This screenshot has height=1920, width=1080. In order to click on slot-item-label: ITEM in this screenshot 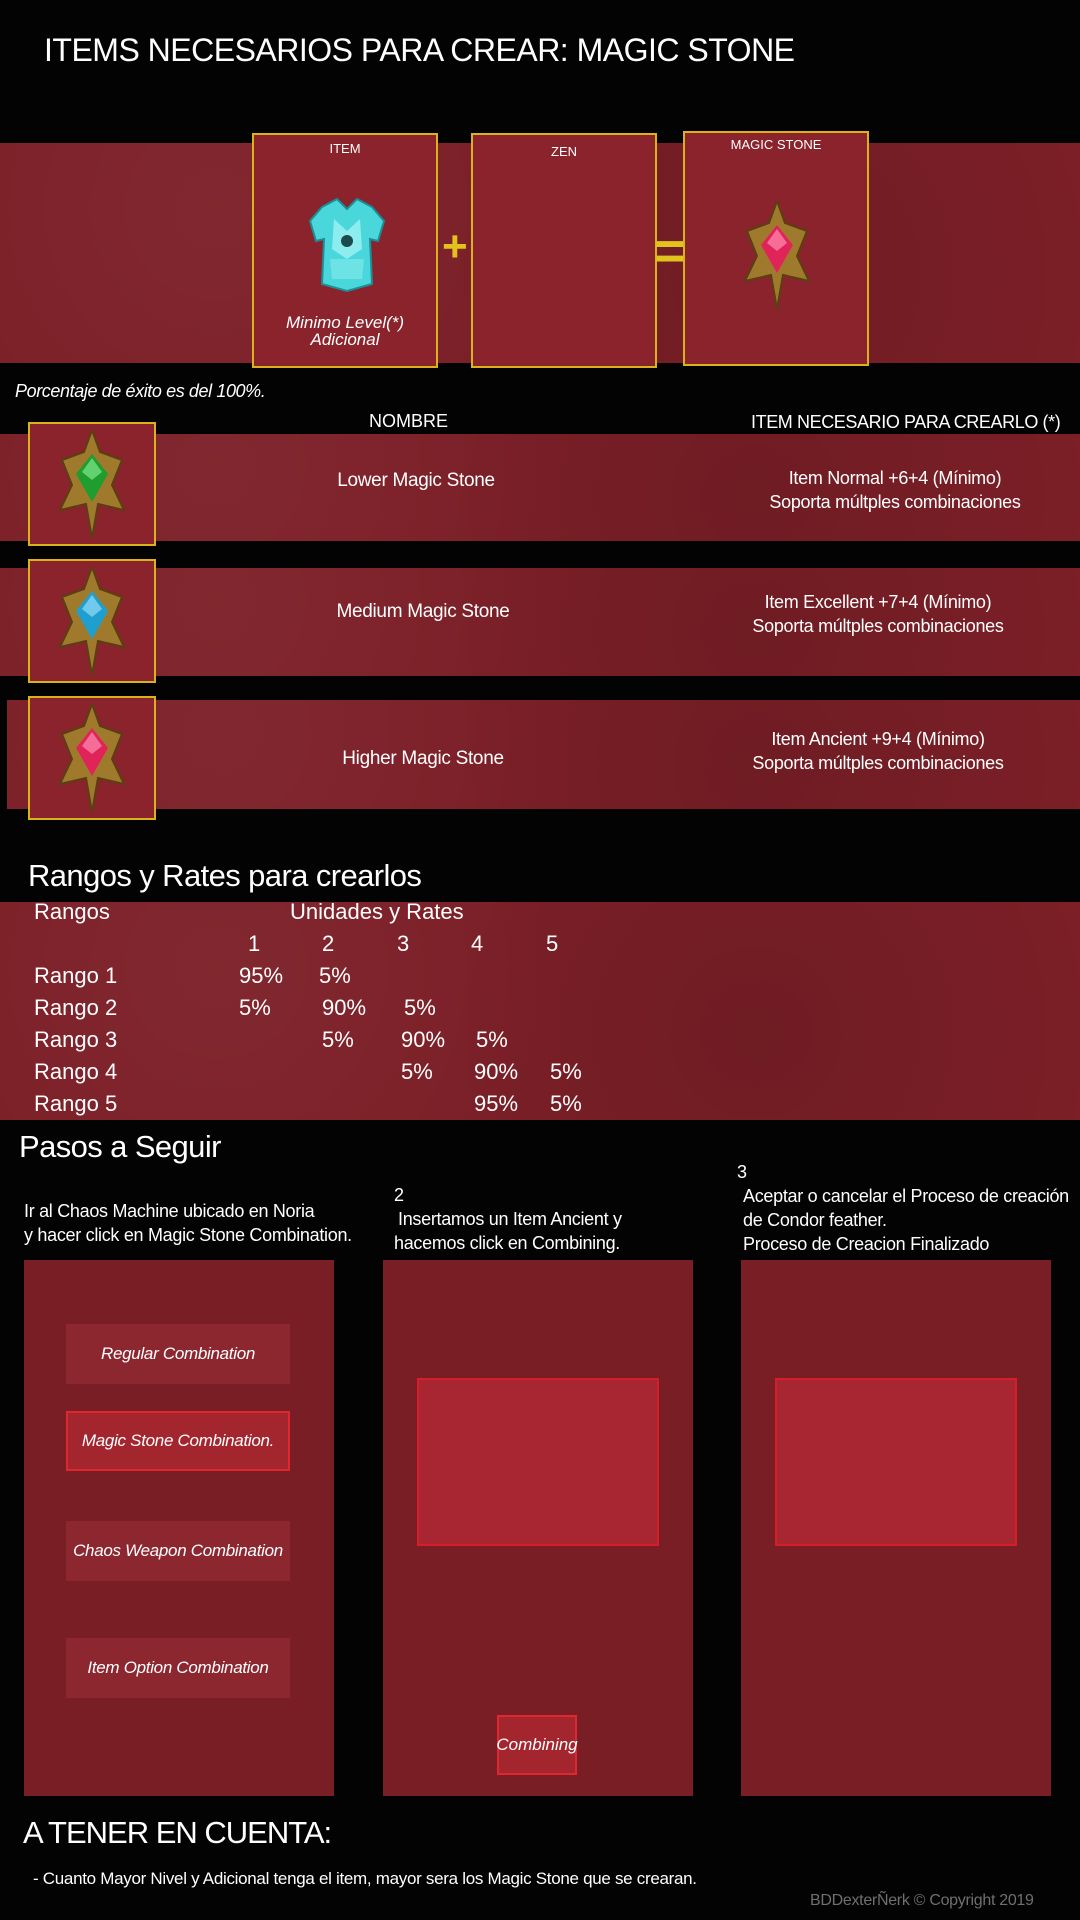, I will do `click(345, 148)`.